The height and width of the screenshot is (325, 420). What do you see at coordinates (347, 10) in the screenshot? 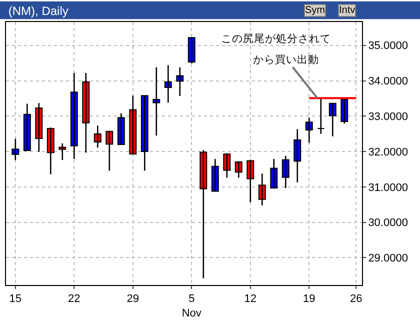
I see `text: Intv` at bounding box center [347, 10].